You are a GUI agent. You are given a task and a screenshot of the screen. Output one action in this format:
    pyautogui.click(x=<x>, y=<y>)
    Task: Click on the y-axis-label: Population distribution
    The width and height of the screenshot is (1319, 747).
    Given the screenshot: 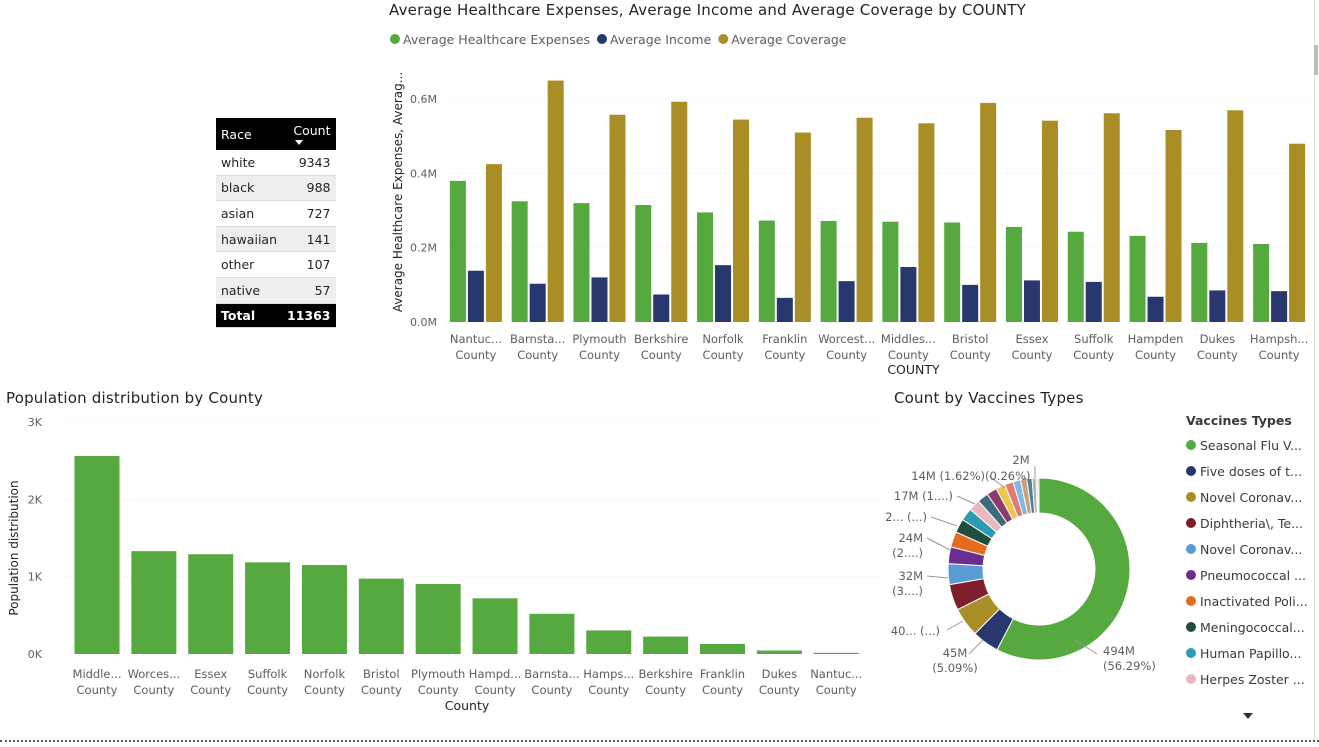 What is the action you would take?
    pyautogui.click(x=14, y=547)
    